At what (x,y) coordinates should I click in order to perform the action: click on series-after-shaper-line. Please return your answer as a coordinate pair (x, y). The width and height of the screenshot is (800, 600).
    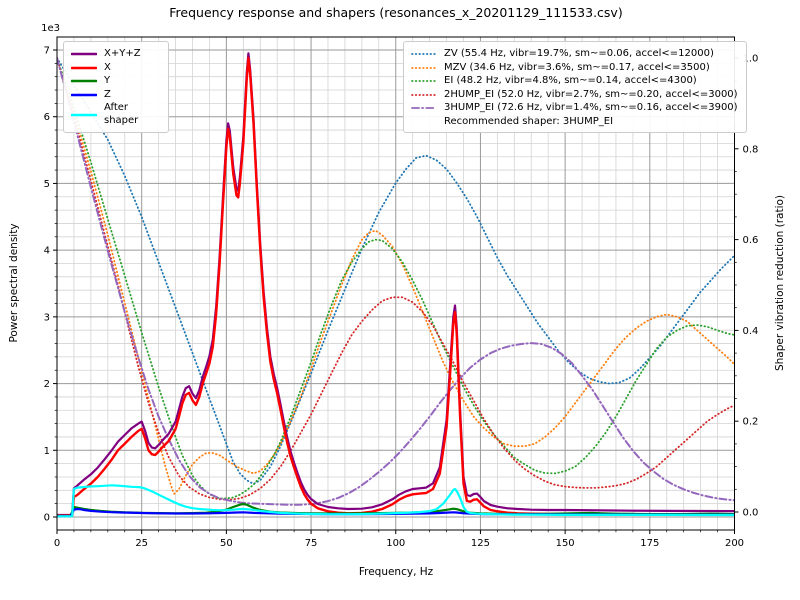
    Looking at the image, I should click on (396, 501).